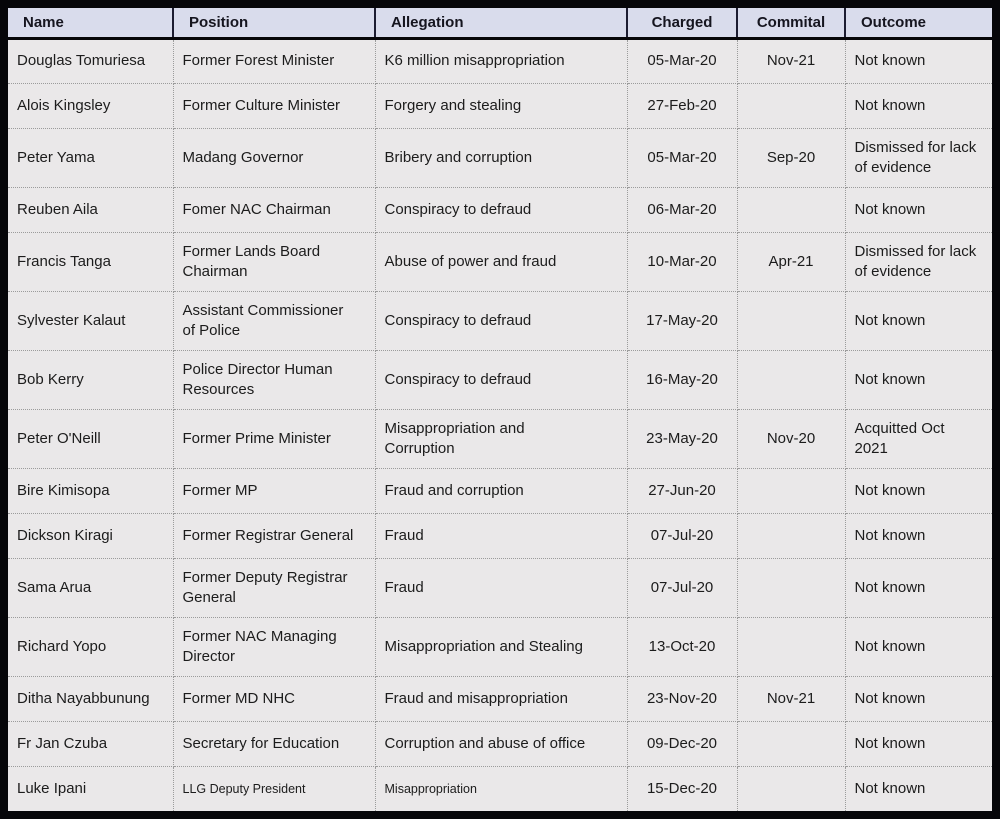  Describe the element at coordinates (274, 587) in the screenshot. I see `cell-position: Former Deputy Registrar General` at that location.